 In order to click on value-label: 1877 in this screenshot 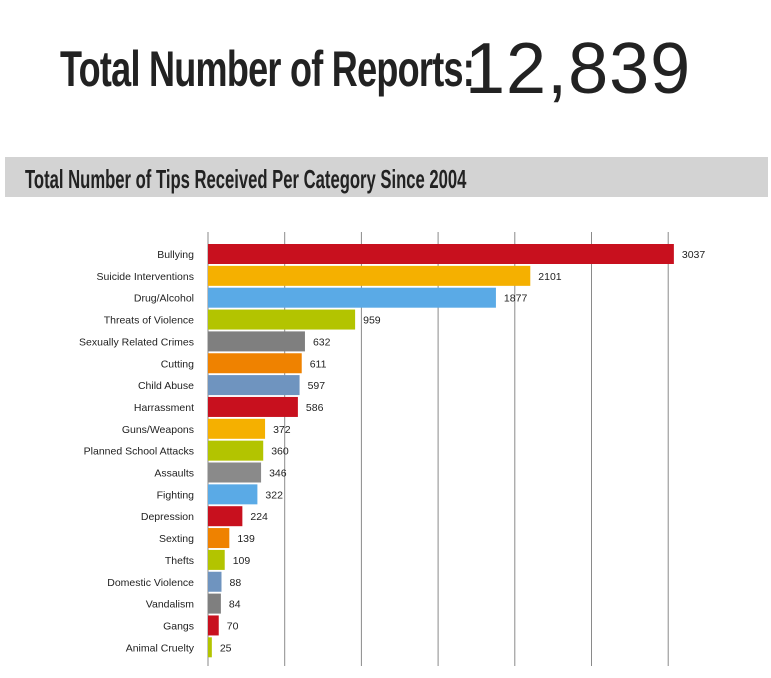, I will do `click(516, 299)`.